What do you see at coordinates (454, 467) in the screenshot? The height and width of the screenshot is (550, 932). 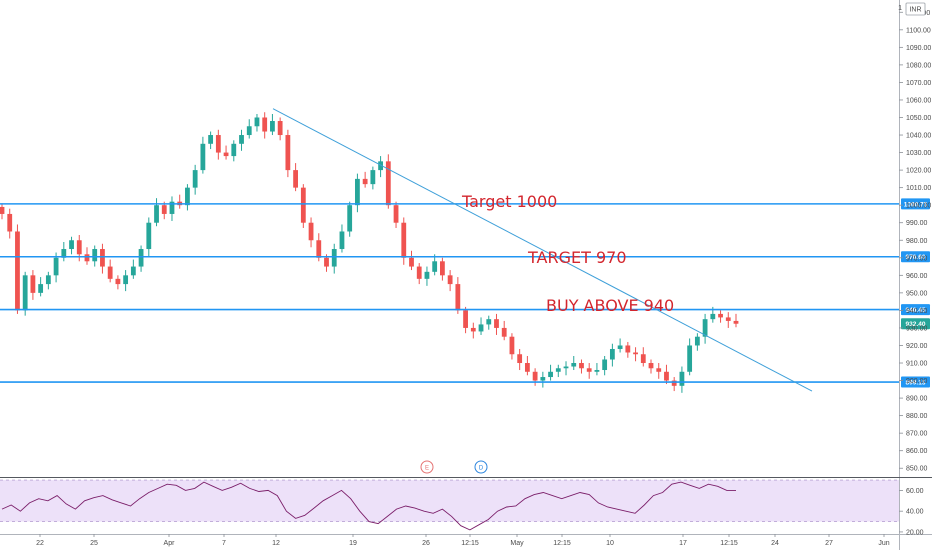 I see `event-markers: E D` at bounding box center [454, 467].